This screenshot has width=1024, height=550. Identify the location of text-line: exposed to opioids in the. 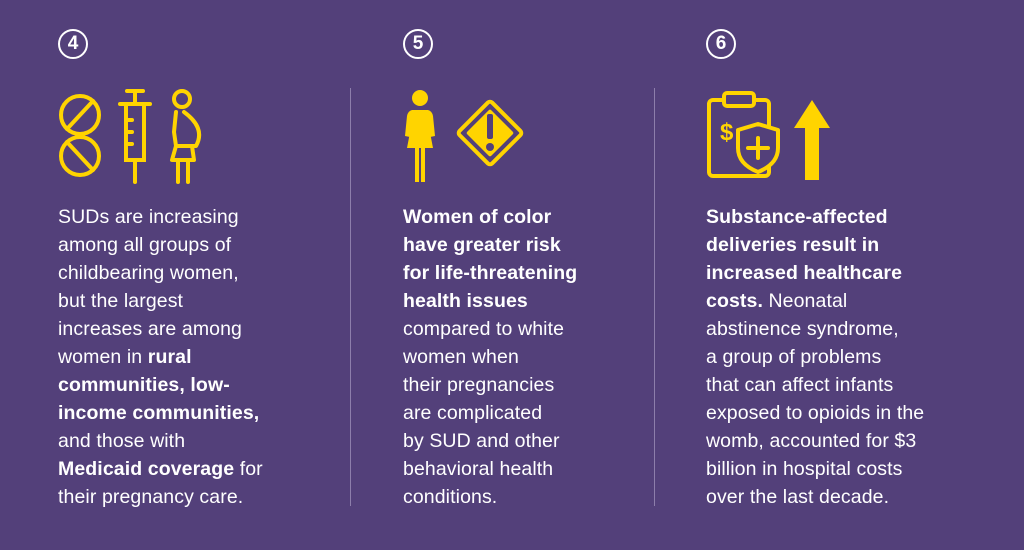
(815, 413).